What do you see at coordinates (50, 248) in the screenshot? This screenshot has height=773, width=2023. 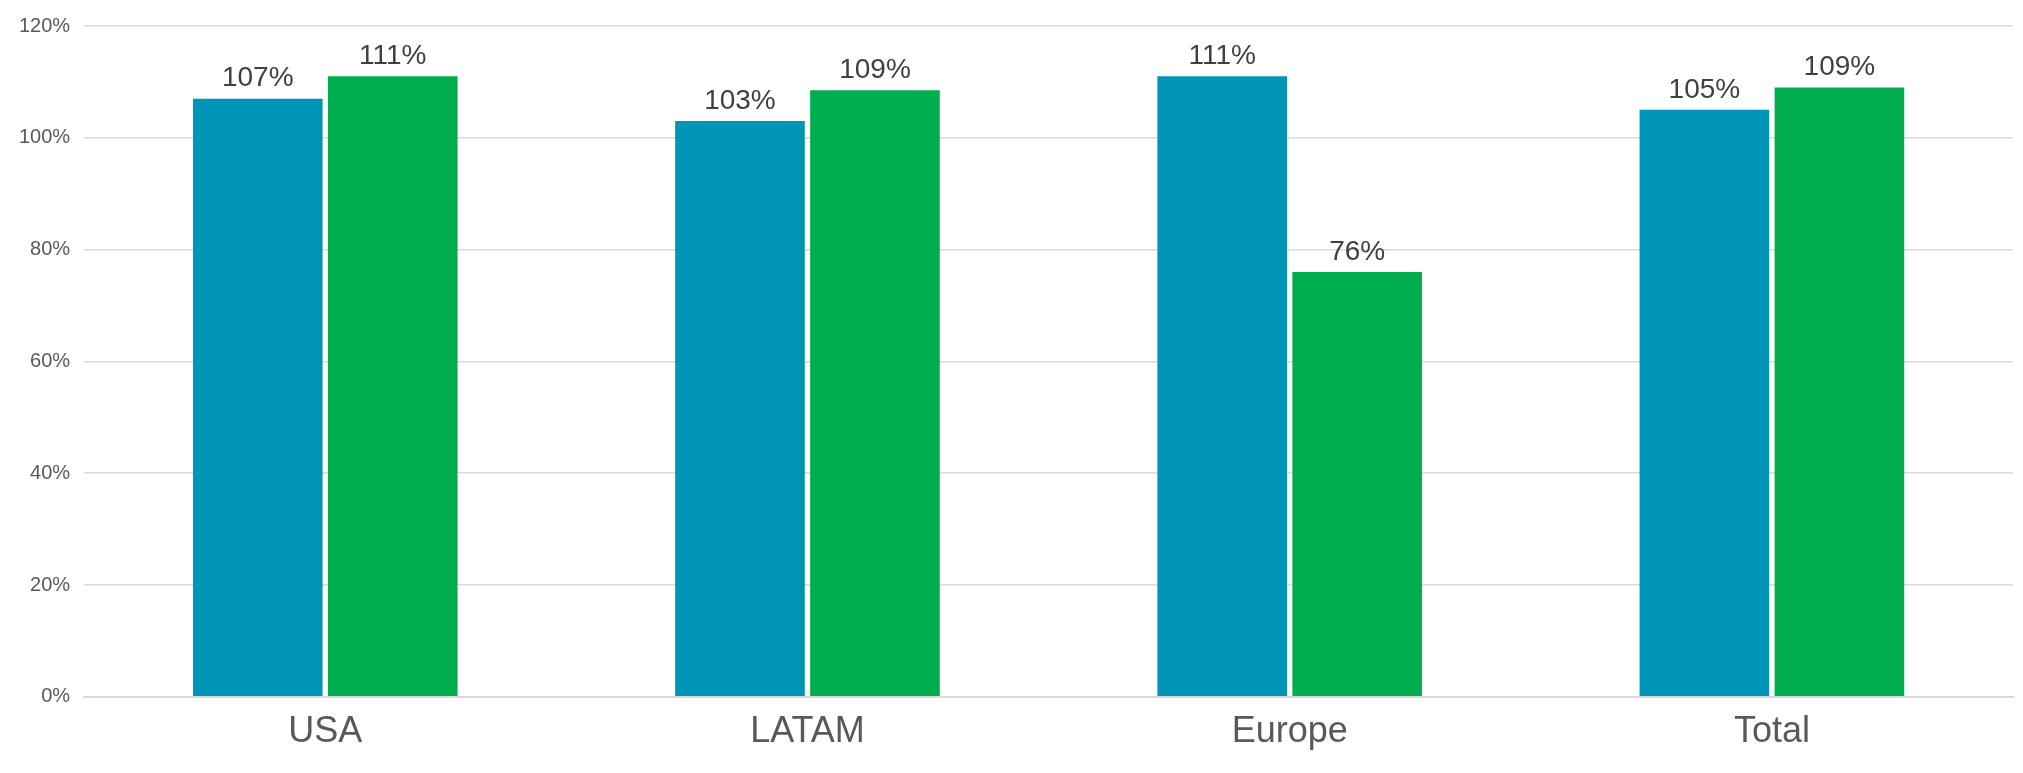 I see `y-tick-label: 80%` at bounding box center [50, 248].